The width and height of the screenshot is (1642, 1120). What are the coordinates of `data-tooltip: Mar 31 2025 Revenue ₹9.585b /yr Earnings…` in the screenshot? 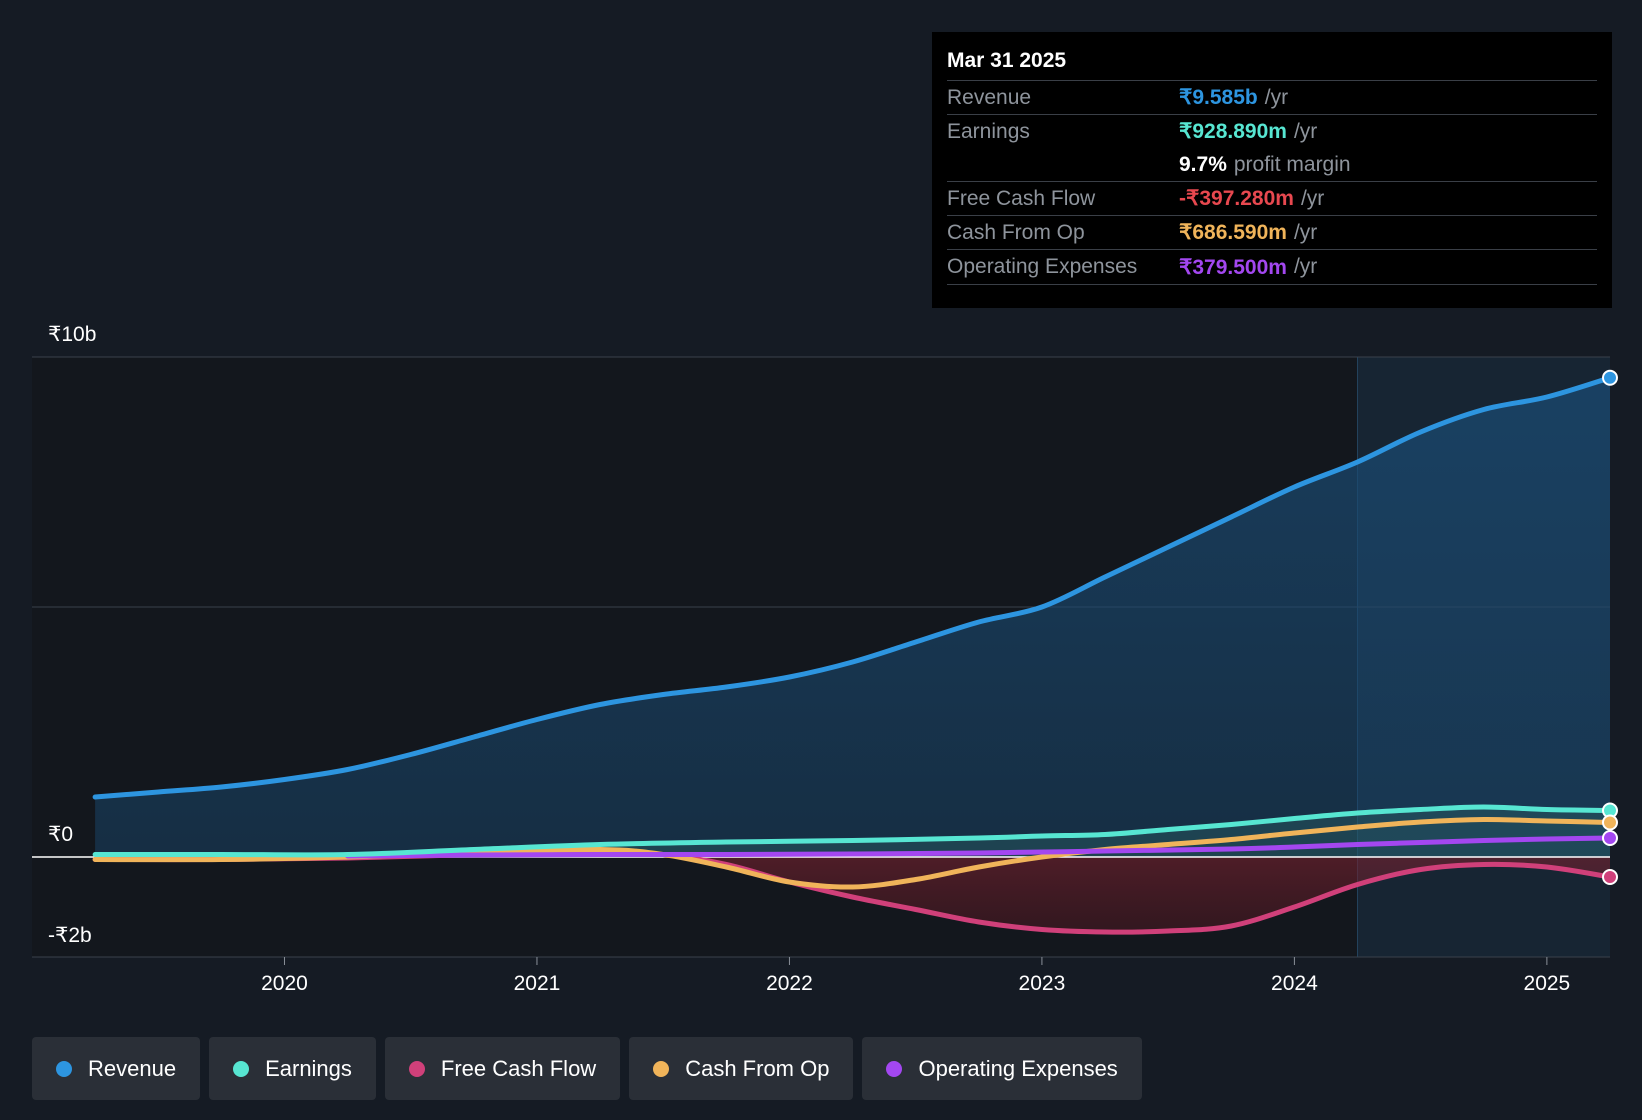 It's located at (1272, 170).